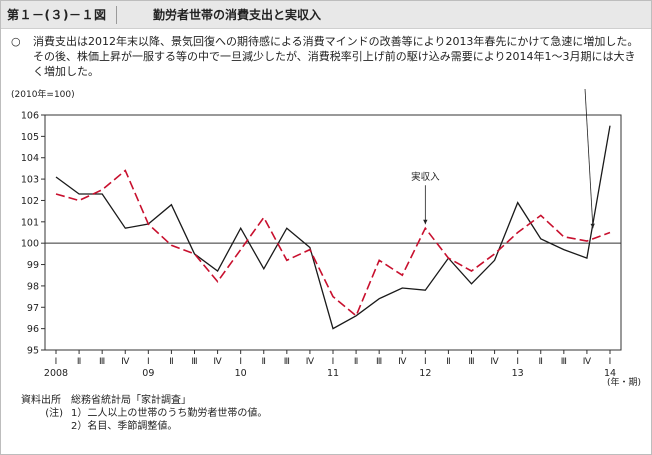 This screenshot has width=652, height=455. I want to click on x-year-label: 12, so click(425, 373).